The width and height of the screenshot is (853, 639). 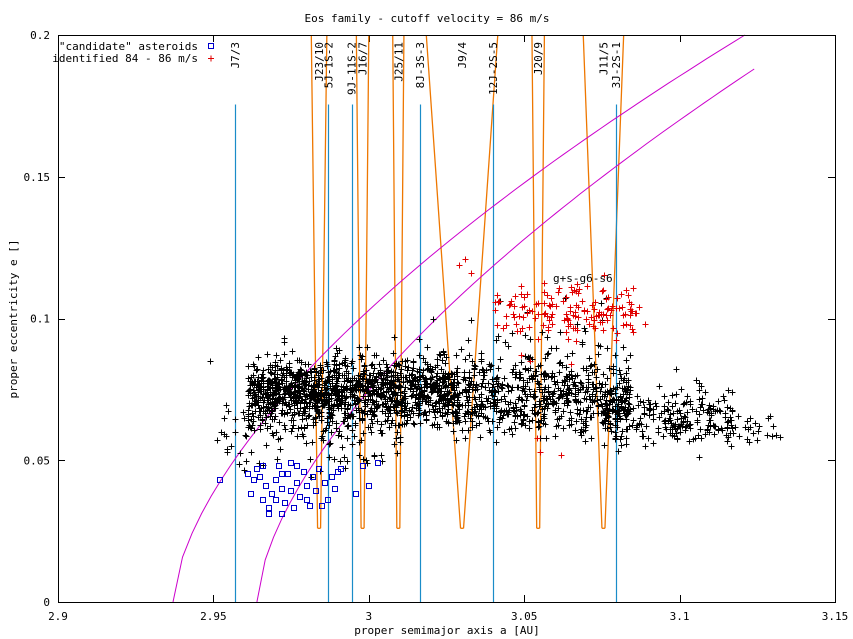 What do you see at coordinates (128, 46) in the screenshot?
I see `legend-label-candidates: "candidate" asteroids` at bounding box center [128, 46].